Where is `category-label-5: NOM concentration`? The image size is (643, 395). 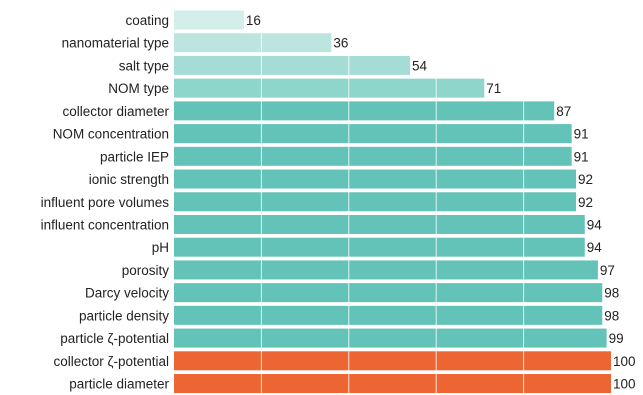
category-label-5: NOM concentration is located at coordinates (111, 134).